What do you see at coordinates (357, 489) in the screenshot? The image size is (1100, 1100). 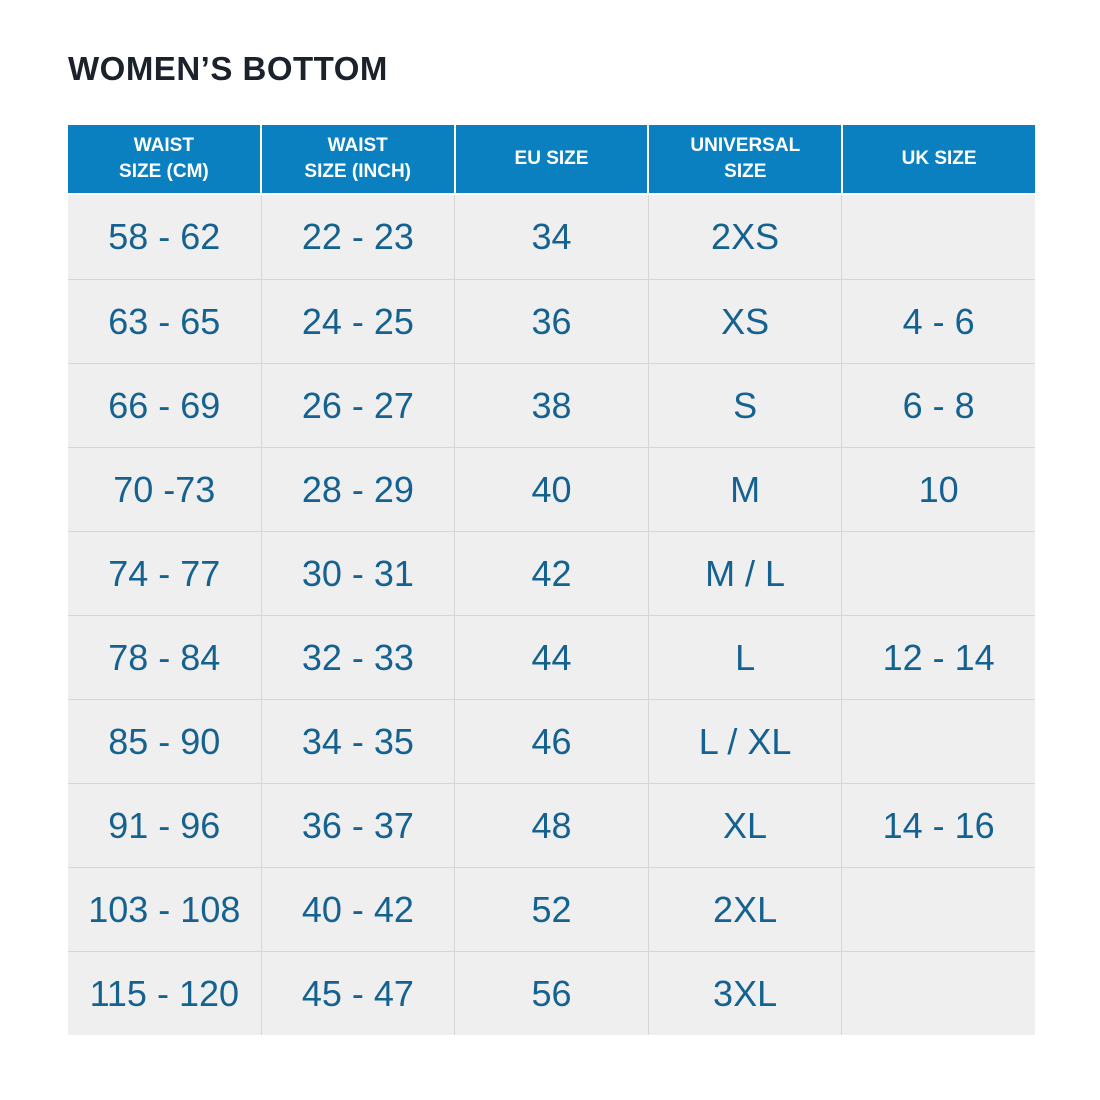 I see `table-cell: 28 - 29` at bounding box center [357, 489].